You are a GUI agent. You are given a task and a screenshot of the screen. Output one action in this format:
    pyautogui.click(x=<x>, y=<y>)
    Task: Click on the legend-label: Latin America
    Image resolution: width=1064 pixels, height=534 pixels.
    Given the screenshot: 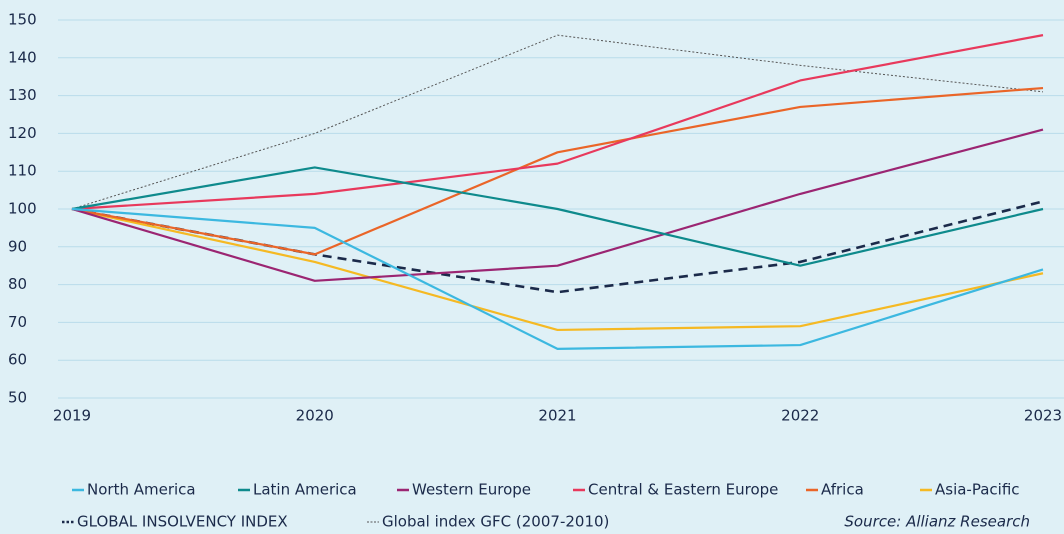 What is the action you would take?
    pyautogui.click(x=305, y=490)
    